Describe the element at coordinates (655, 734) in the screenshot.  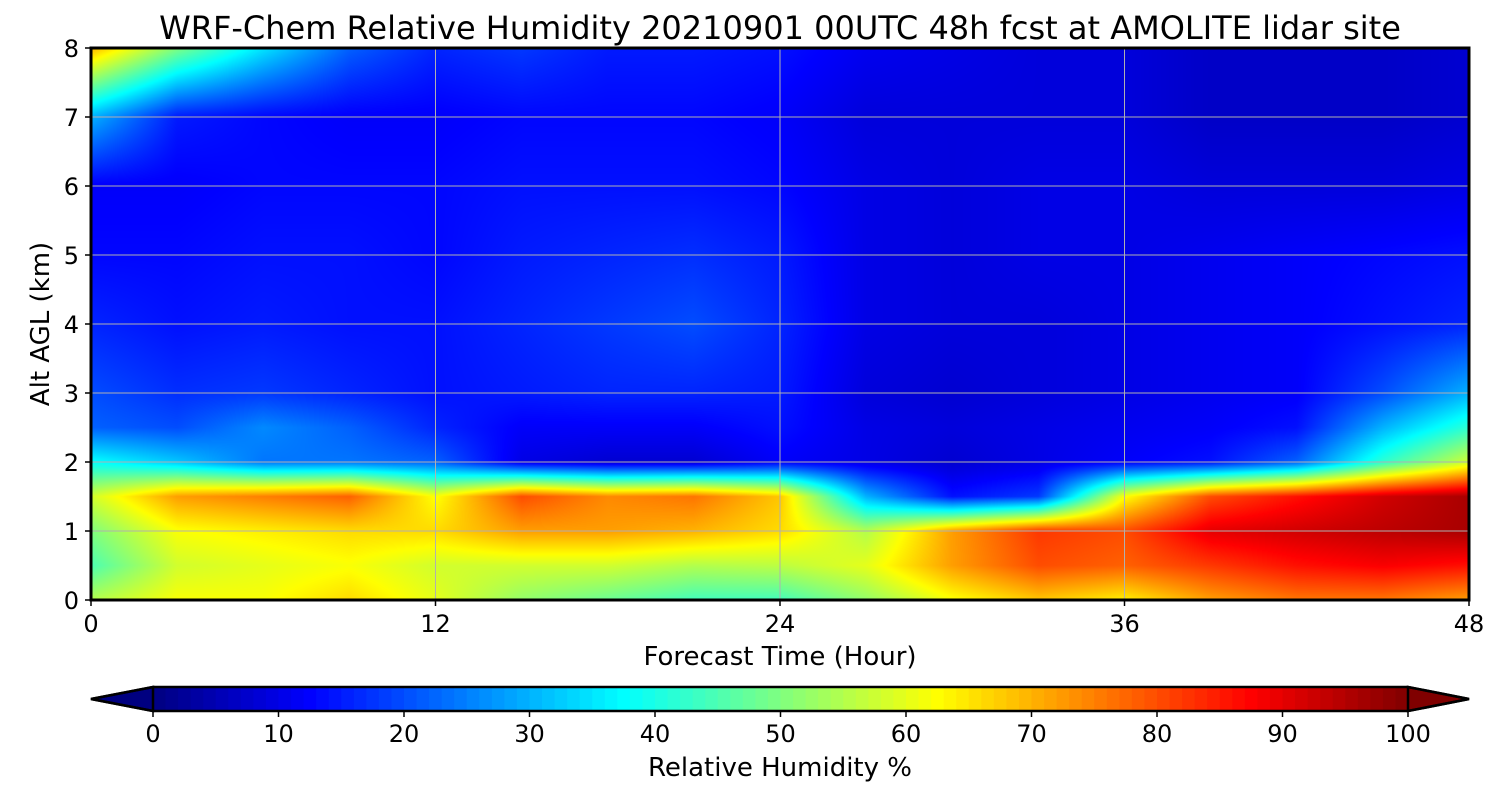
I see `colorbar-tick-label: 40` at that location.